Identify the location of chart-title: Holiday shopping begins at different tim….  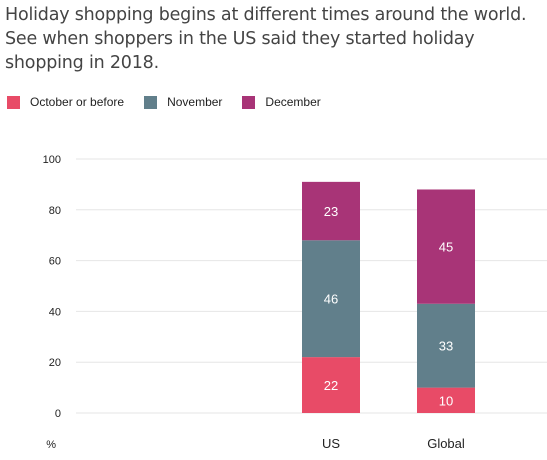
(266, 39).